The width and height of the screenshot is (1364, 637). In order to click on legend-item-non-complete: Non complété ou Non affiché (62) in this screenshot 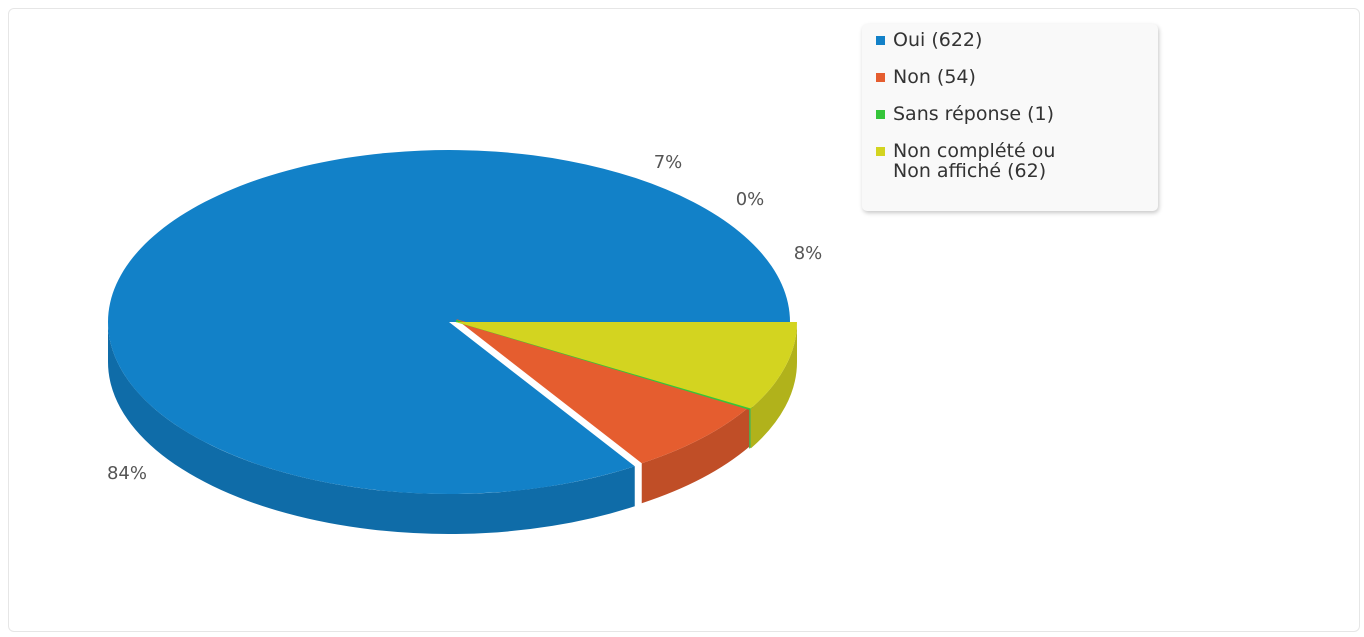, I will do `click(1017, 161)`.